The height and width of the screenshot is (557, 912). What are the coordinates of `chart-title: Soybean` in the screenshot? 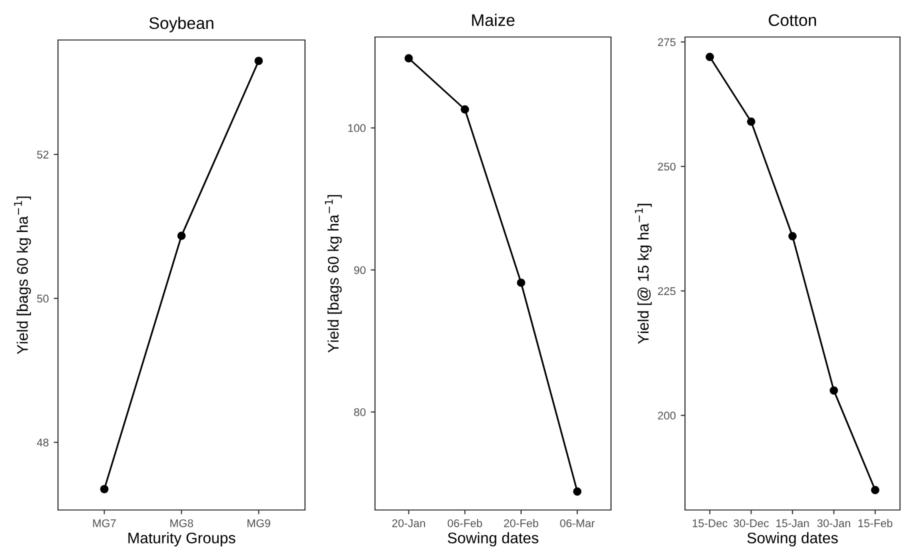 It's located at (181, 24).